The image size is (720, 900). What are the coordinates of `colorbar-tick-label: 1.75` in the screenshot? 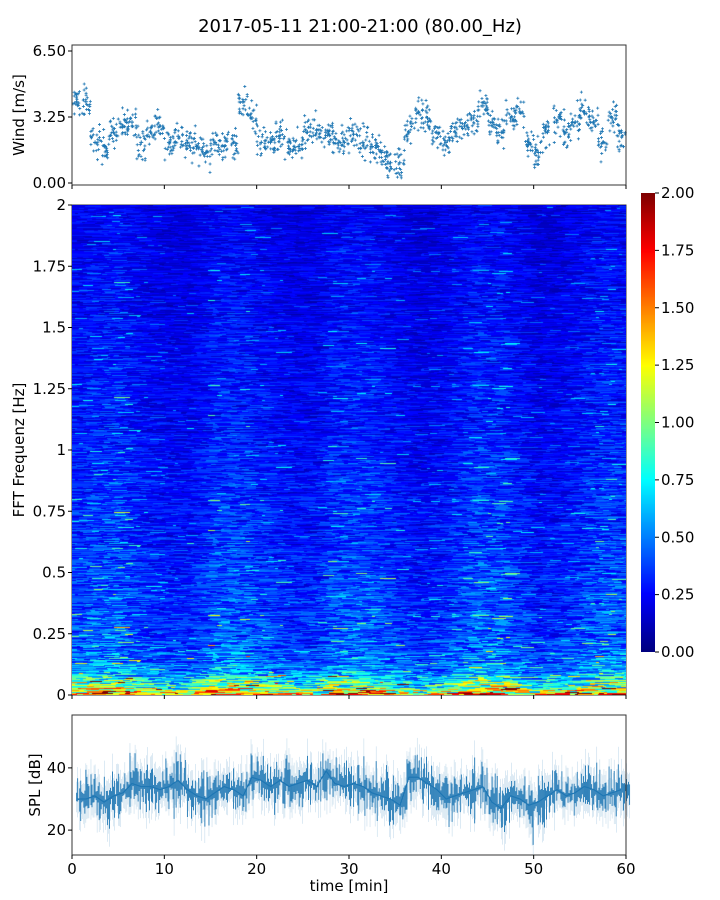 It's located at (677, 250).